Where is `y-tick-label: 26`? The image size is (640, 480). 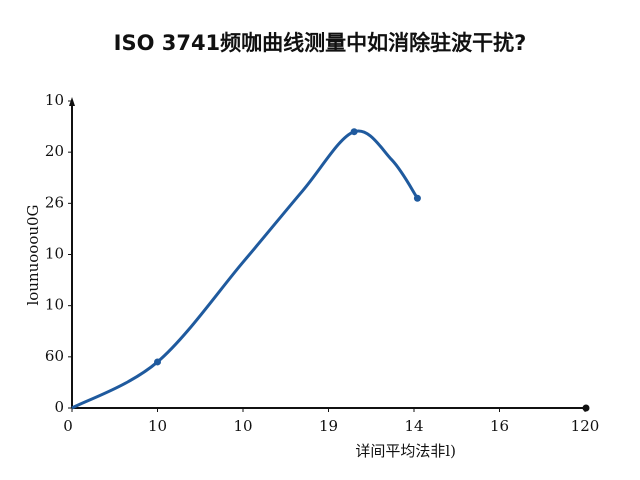 y-tick-label: 26 is located at coordinates (54, 202).